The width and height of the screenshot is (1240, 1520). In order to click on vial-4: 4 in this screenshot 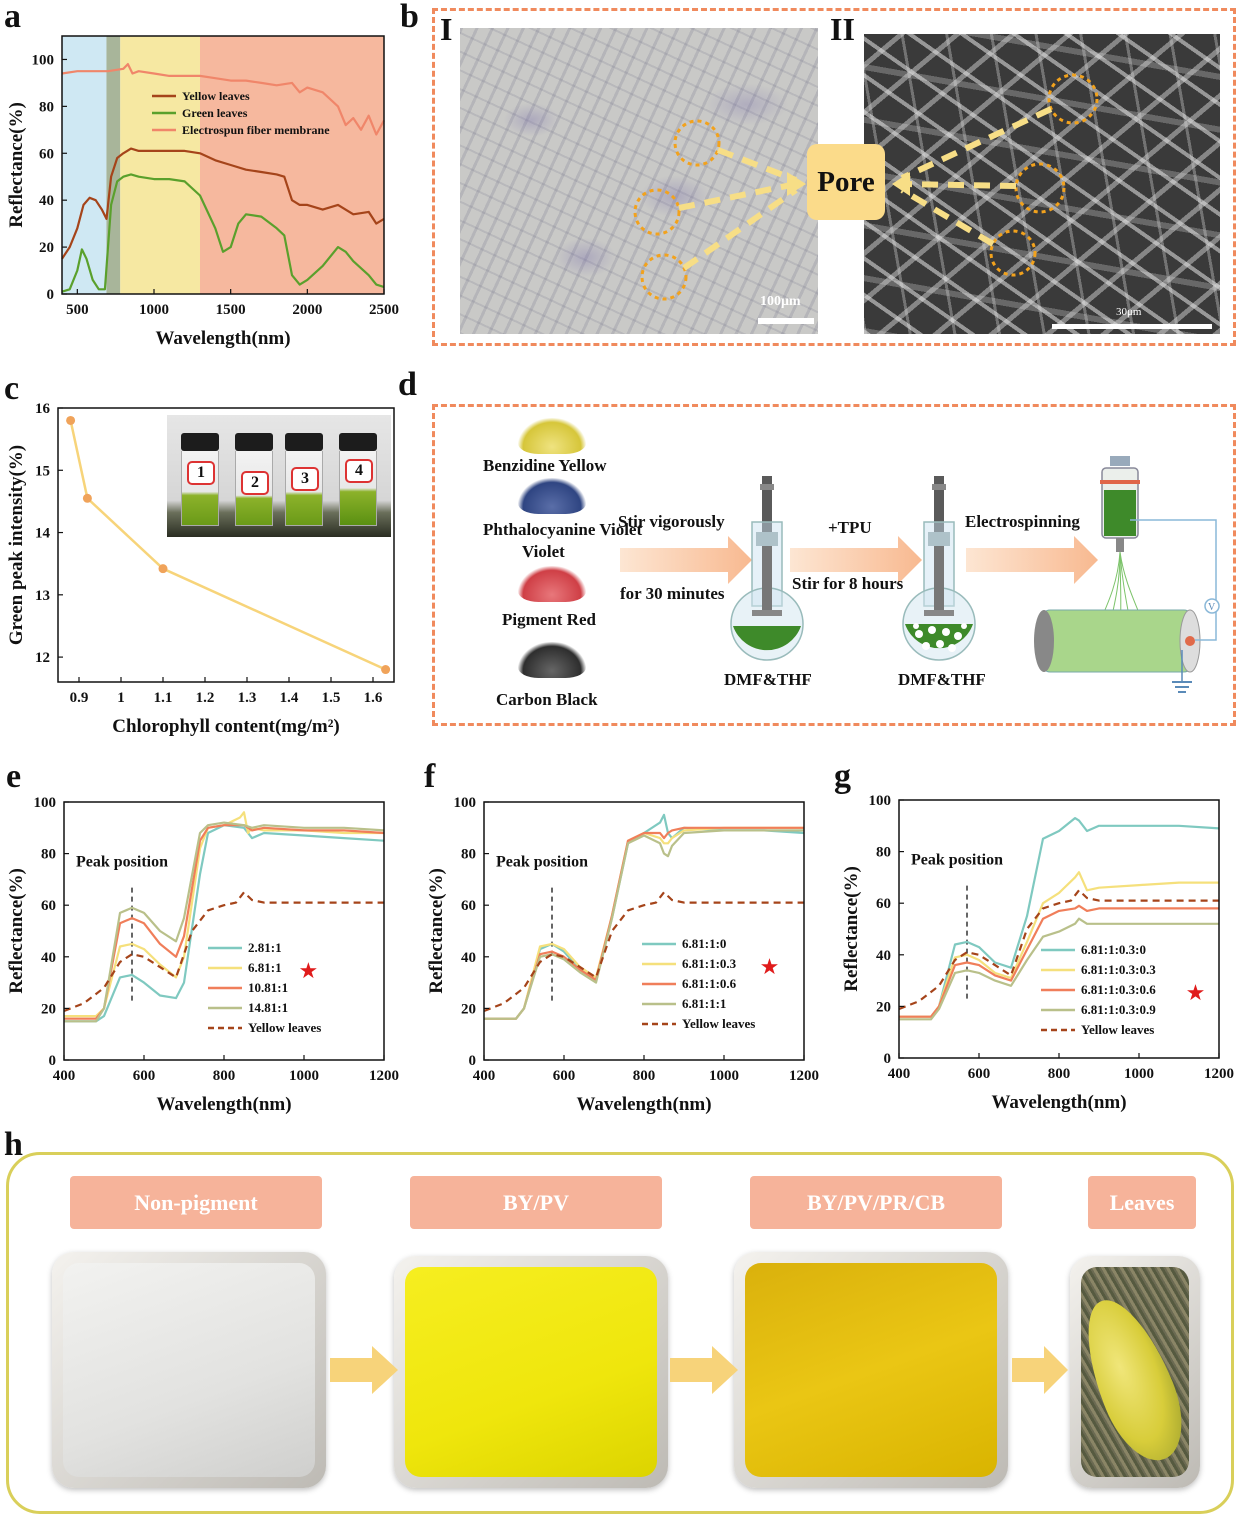, I will do `click(358, 479)`.